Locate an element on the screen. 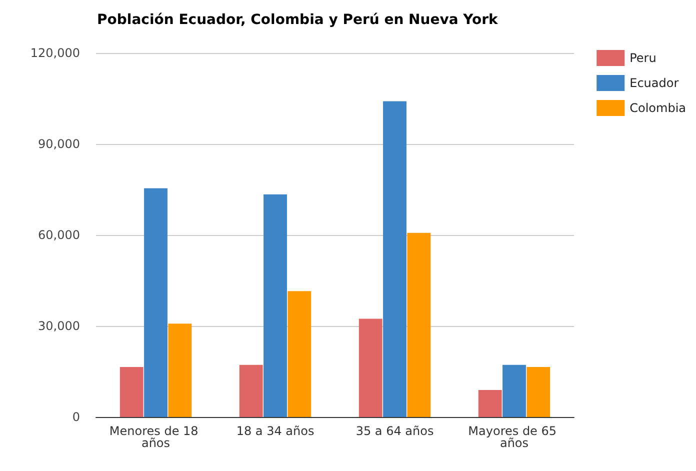 Image resolution: width=696 pixels, height=471 pixels. y-tick-label: 0 is located at coordinates (76, 417).